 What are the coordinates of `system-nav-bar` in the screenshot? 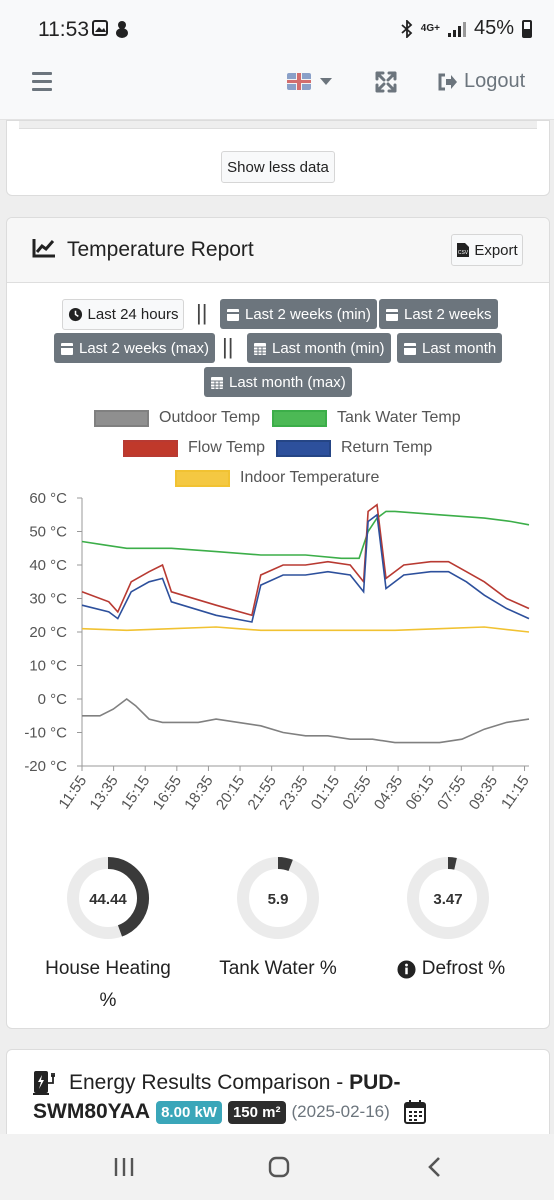 It's located at (277, 1167).